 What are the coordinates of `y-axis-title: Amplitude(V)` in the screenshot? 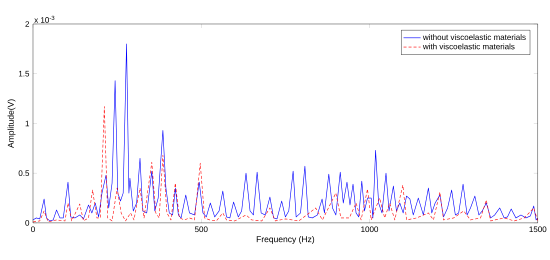 It's located at (12, 123).